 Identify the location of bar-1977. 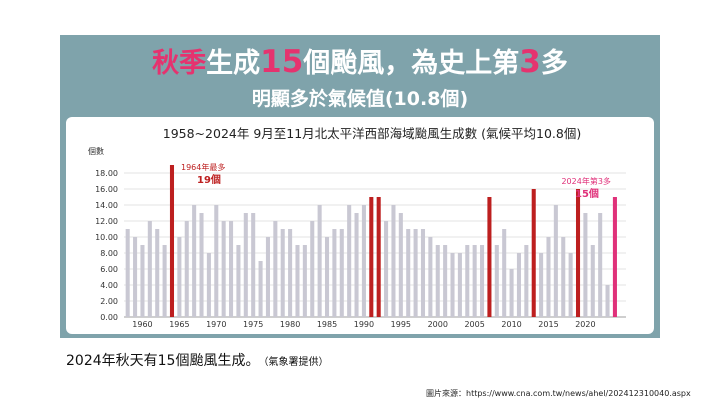
(267, 277).